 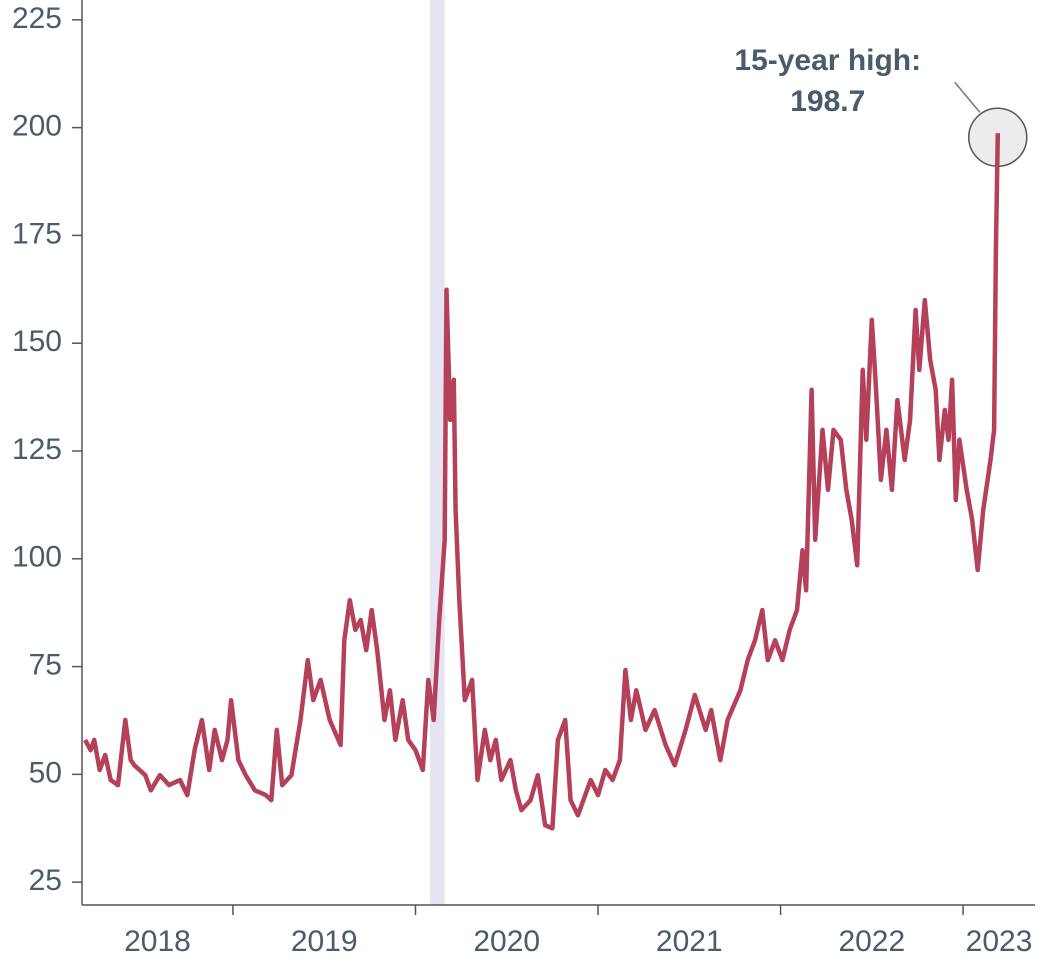 What do you see at coordinates (157, 941) in the screenshot?
I see `x-tick-label: 2018` at bounding box center [157, 941].